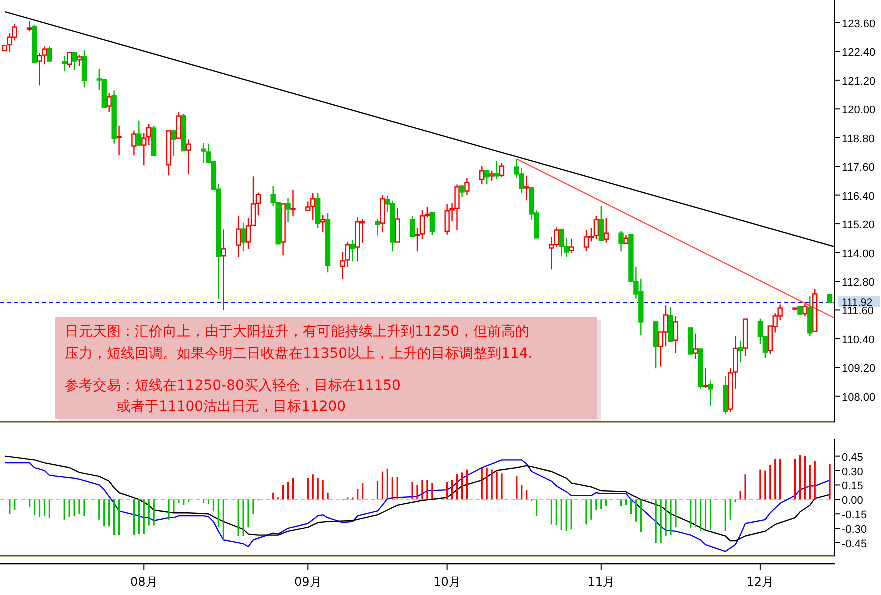  Describe the element at coordinates (760, 582) in the screenshot. I see `x-tick-label: 12月` at that location.